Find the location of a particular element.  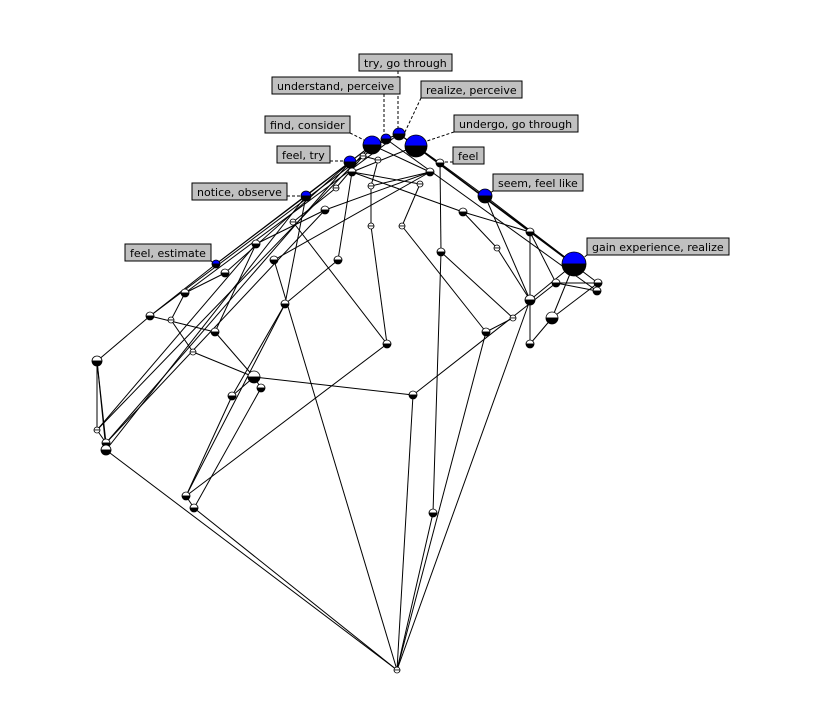

concept-label-try-go-through: try, go through is located at coordinates (405, 62).